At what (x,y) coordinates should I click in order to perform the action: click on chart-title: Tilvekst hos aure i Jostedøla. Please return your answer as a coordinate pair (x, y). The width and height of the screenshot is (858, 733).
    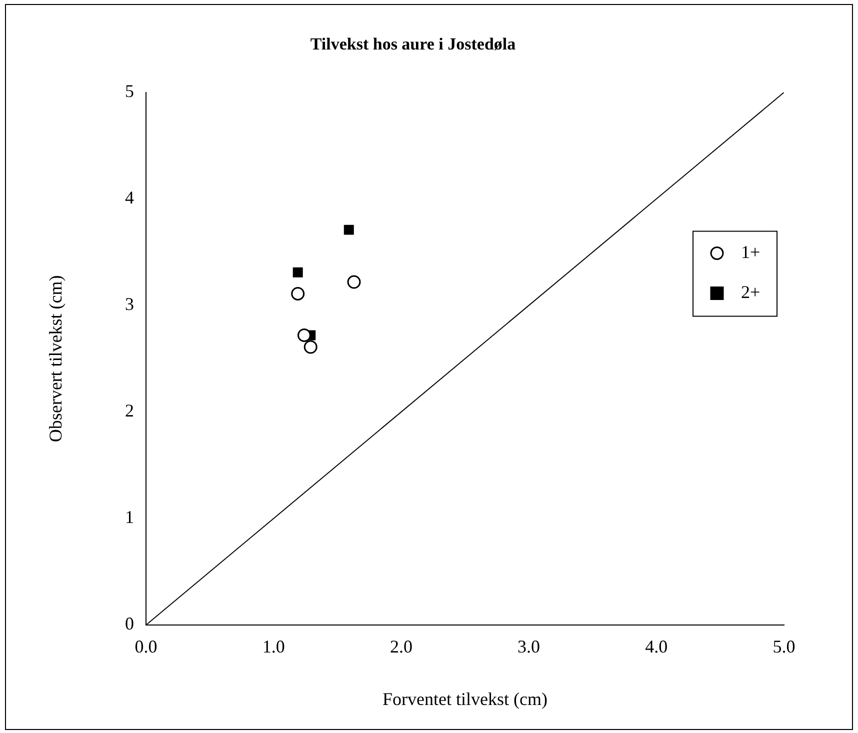
    Looking at the image, I should click on (413, 44).